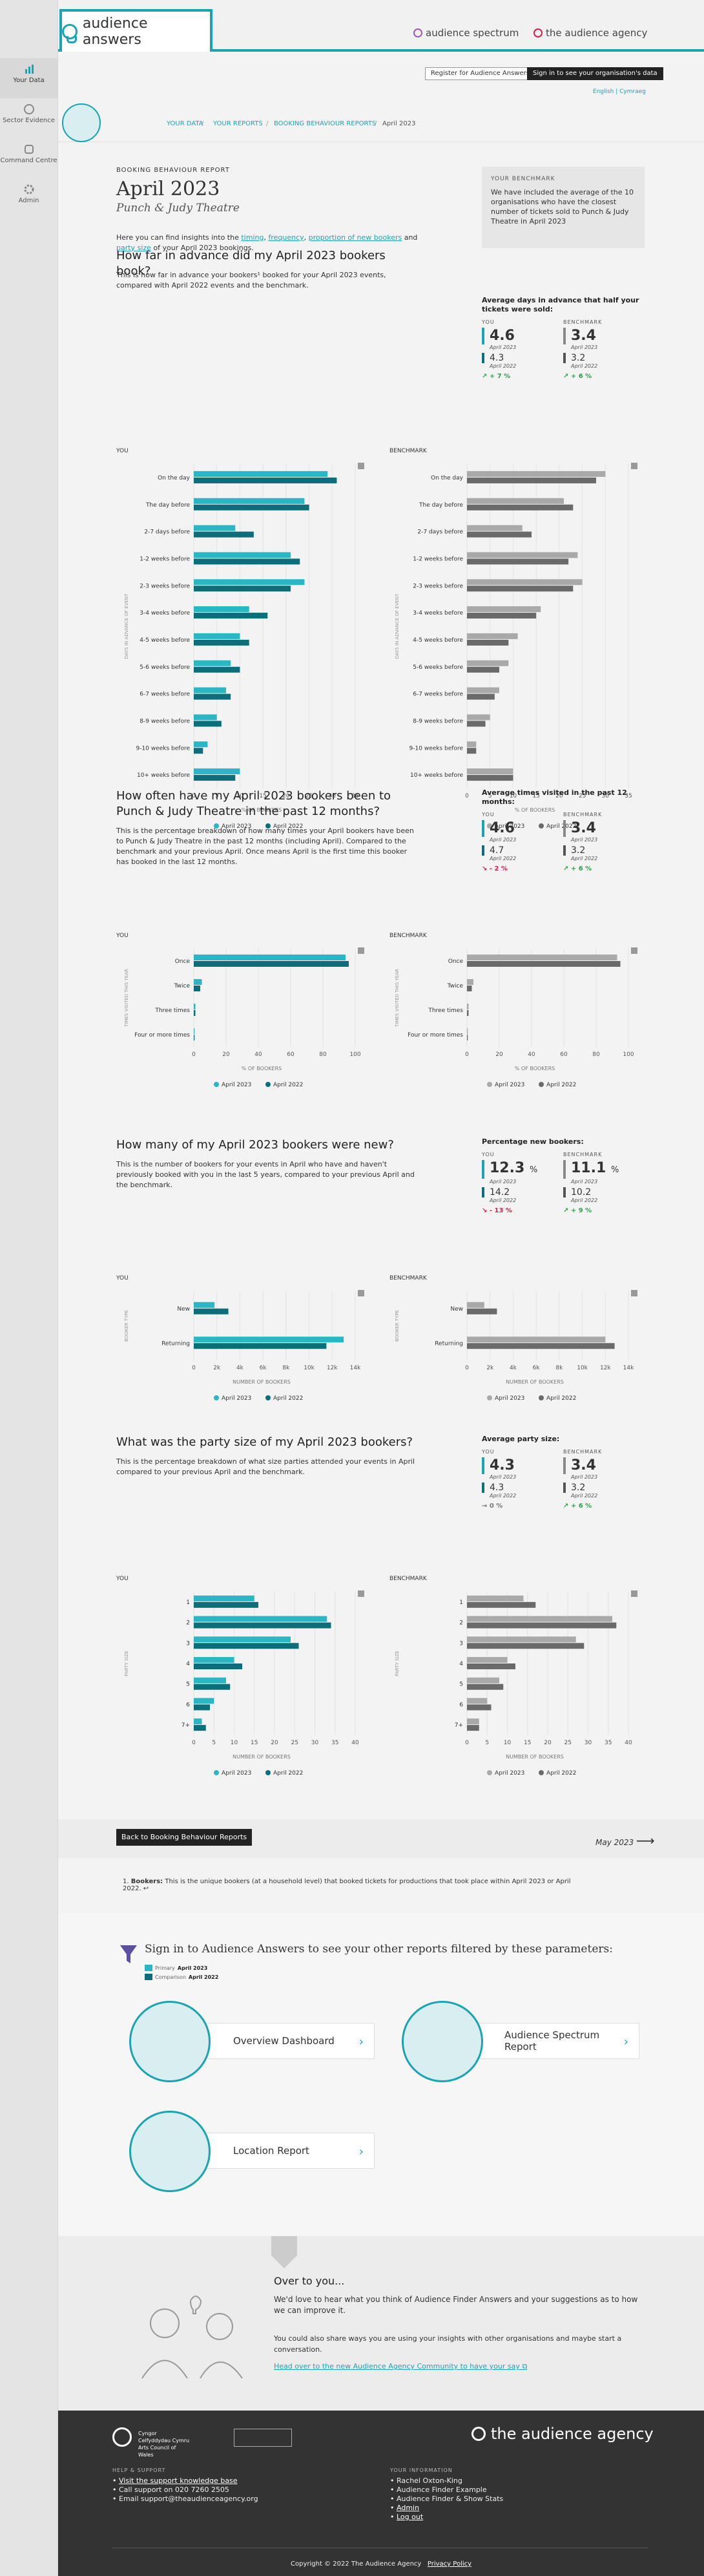  What do you see at coordinates (564, 1054) in the screenshot?
I see `x-tick-label: 60` at bounding box center [564, 1054].